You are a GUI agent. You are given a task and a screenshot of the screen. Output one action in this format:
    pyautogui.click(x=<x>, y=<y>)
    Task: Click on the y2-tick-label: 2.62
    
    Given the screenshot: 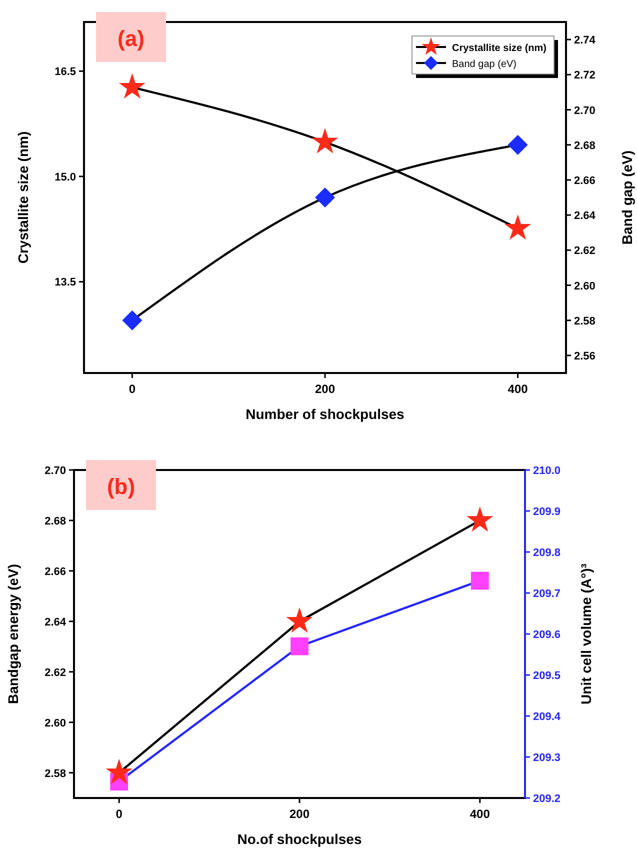 What is the action you would take?
    pyautogui.click(x=585, y=251)
    